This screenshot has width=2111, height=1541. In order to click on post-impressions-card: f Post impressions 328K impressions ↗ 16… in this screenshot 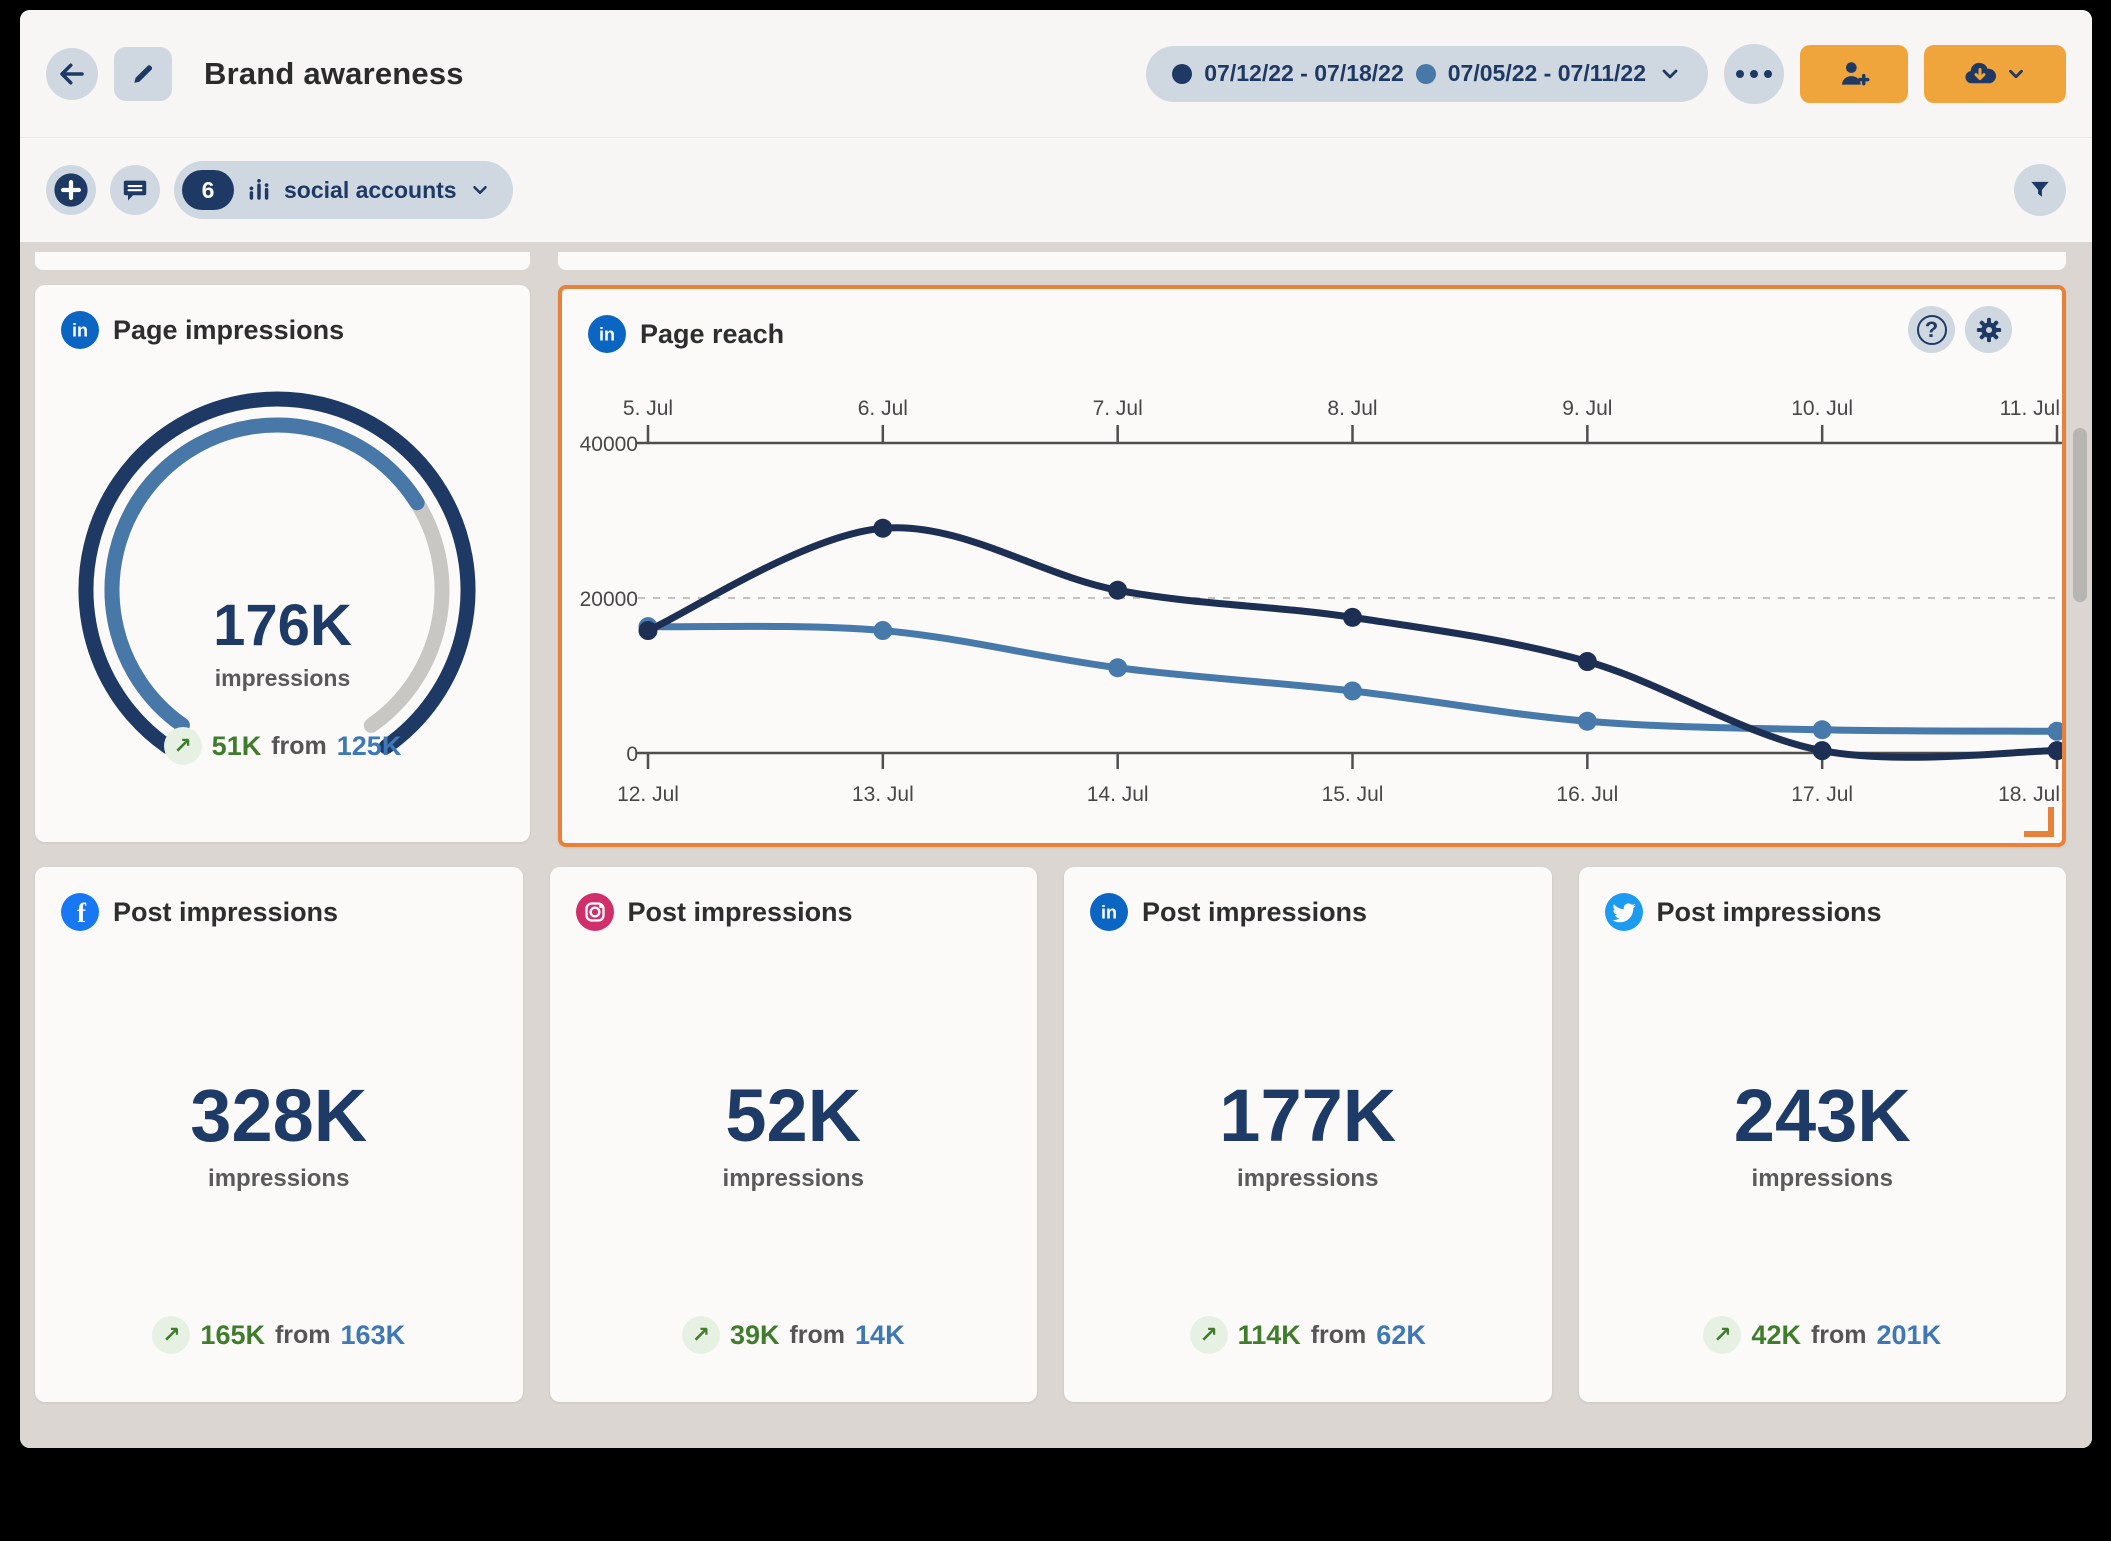, I will do `click(279, 1134)`.